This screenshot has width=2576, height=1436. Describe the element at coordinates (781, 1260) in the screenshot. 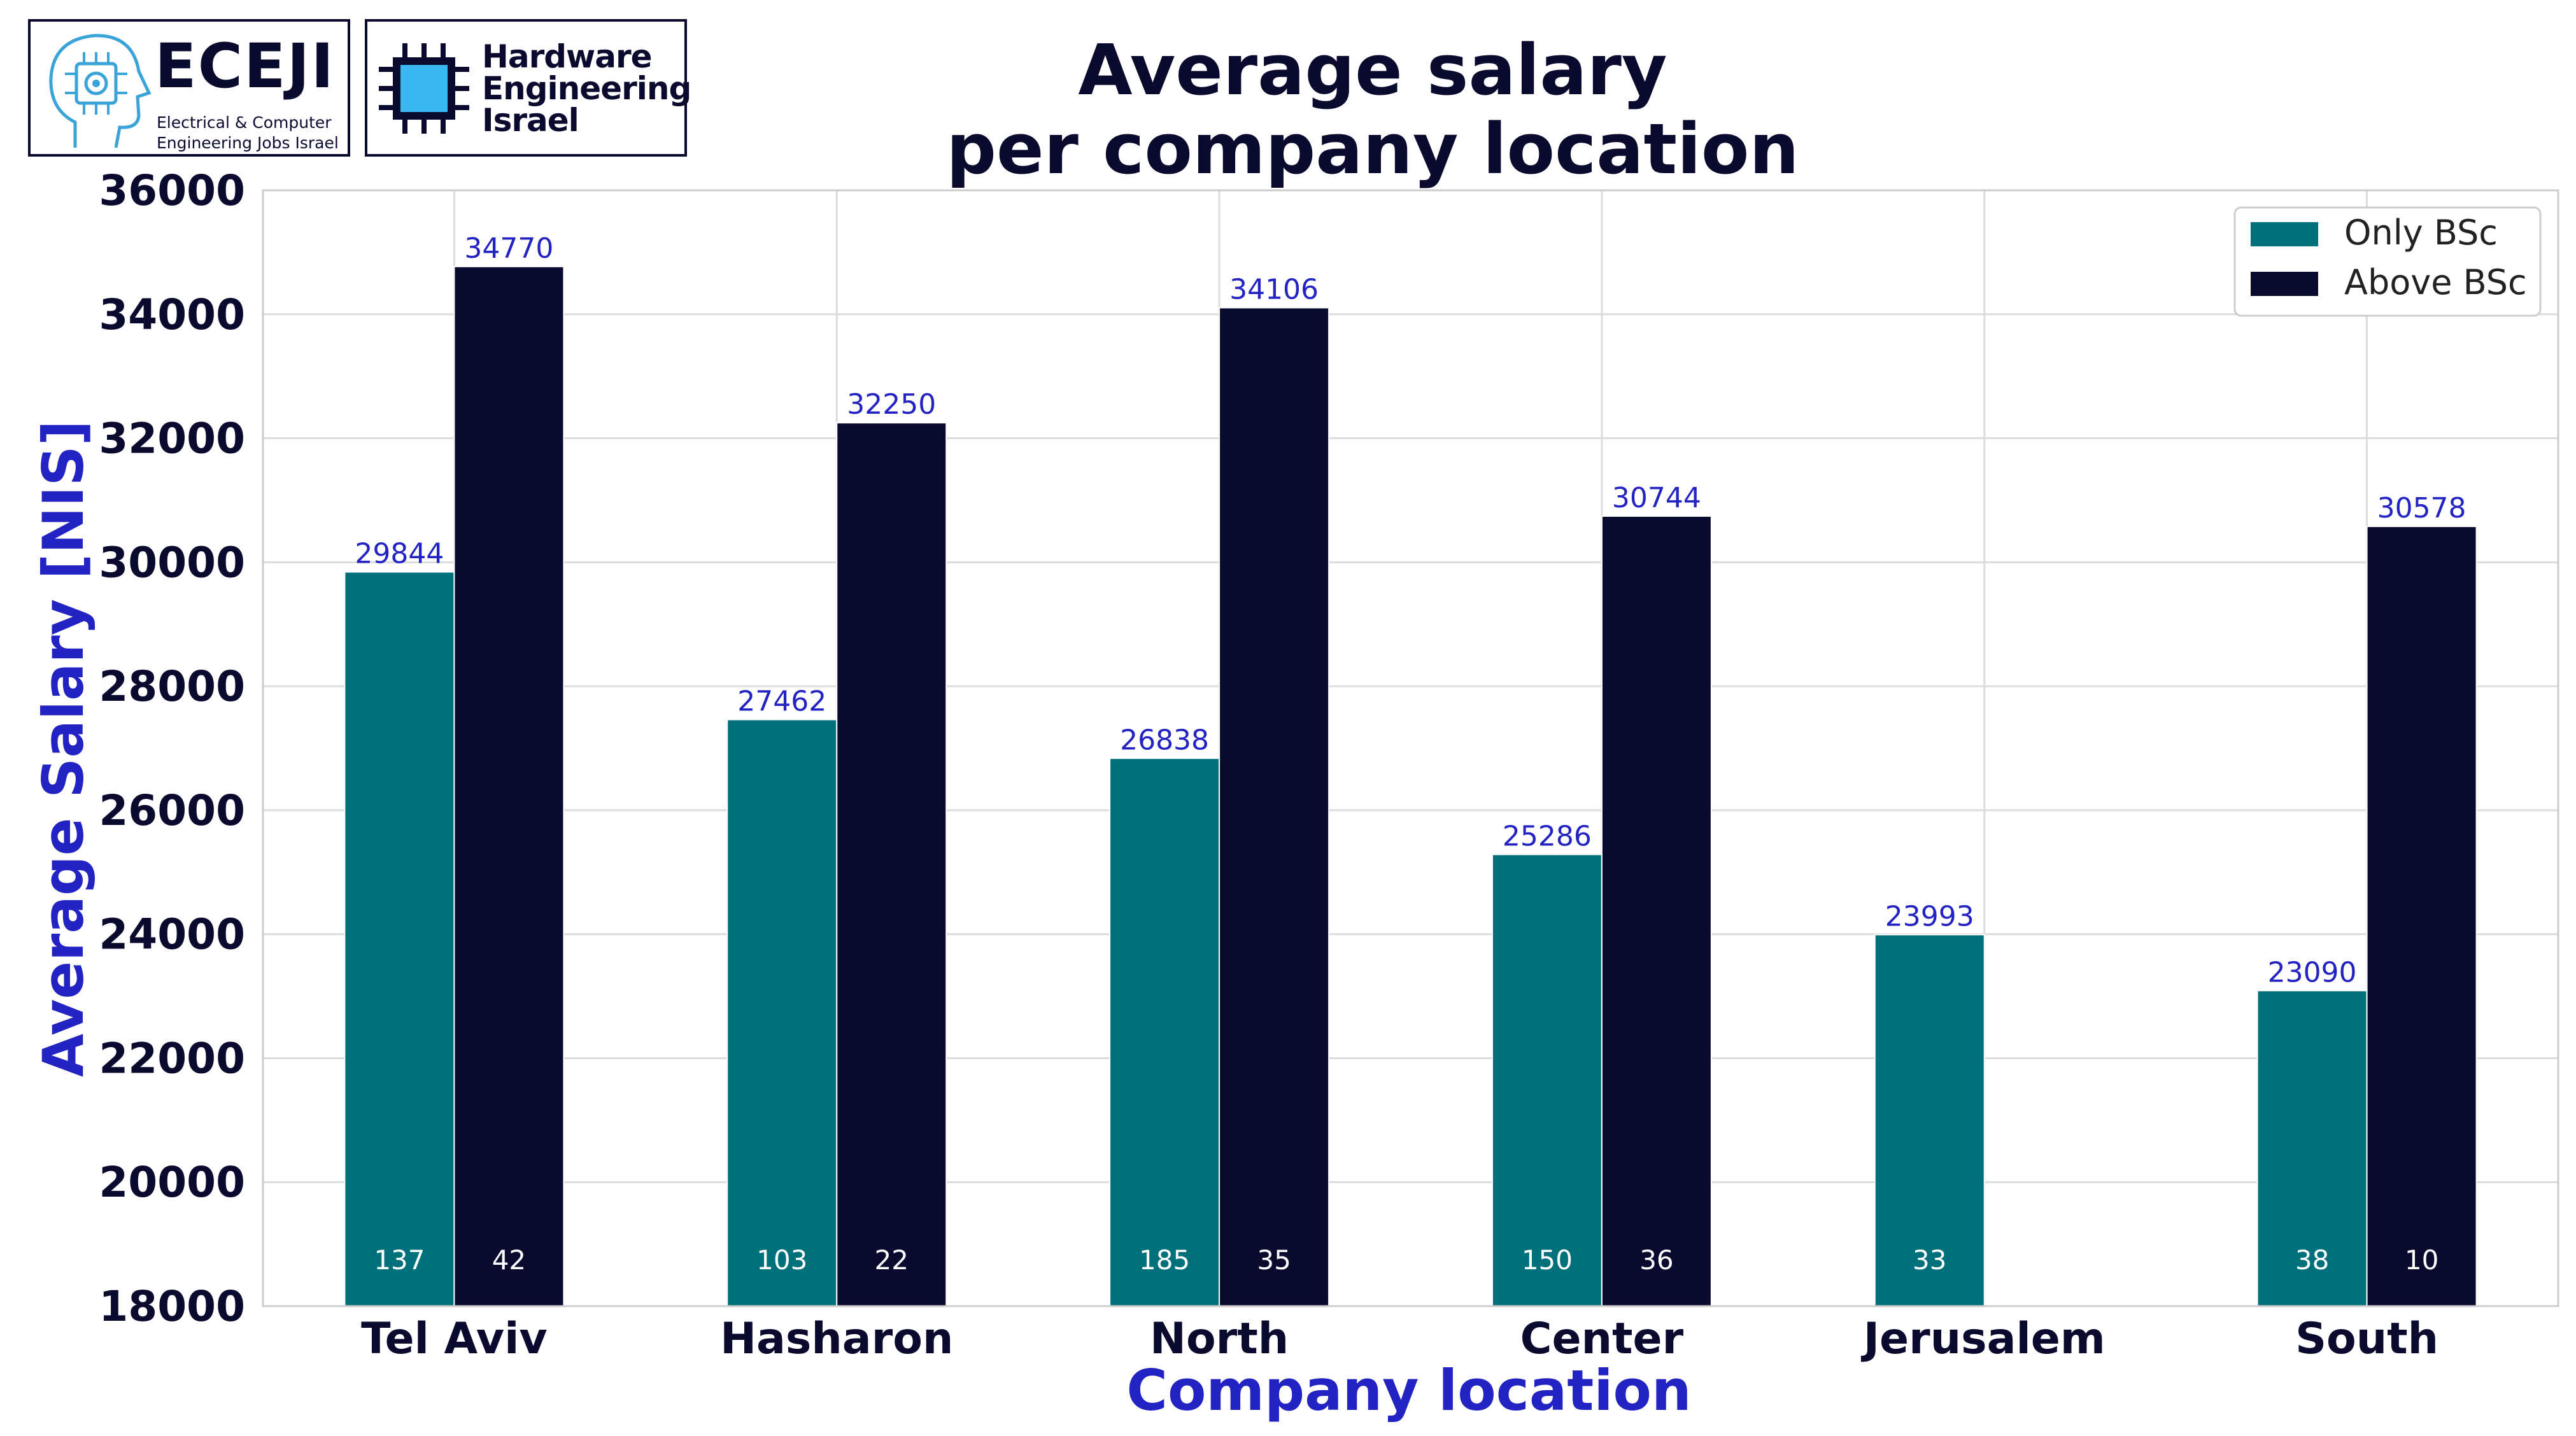

I see `count-label-only-bsc-hasharon: 103` at that location.